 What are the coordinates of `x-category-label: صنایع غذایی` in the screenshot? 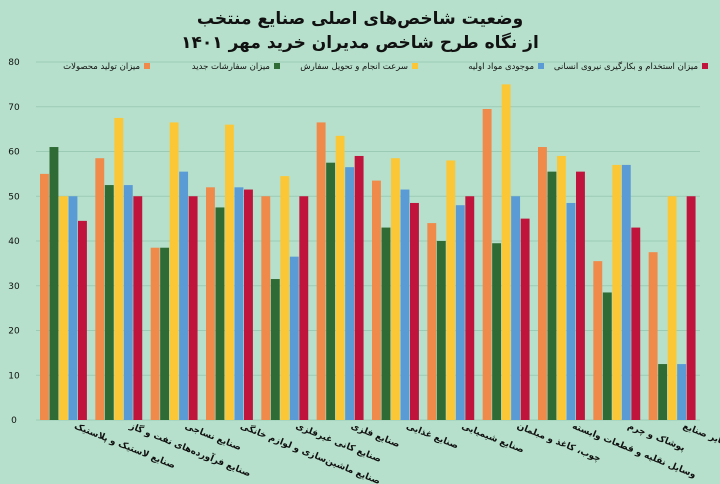 It's located at (432, 437).